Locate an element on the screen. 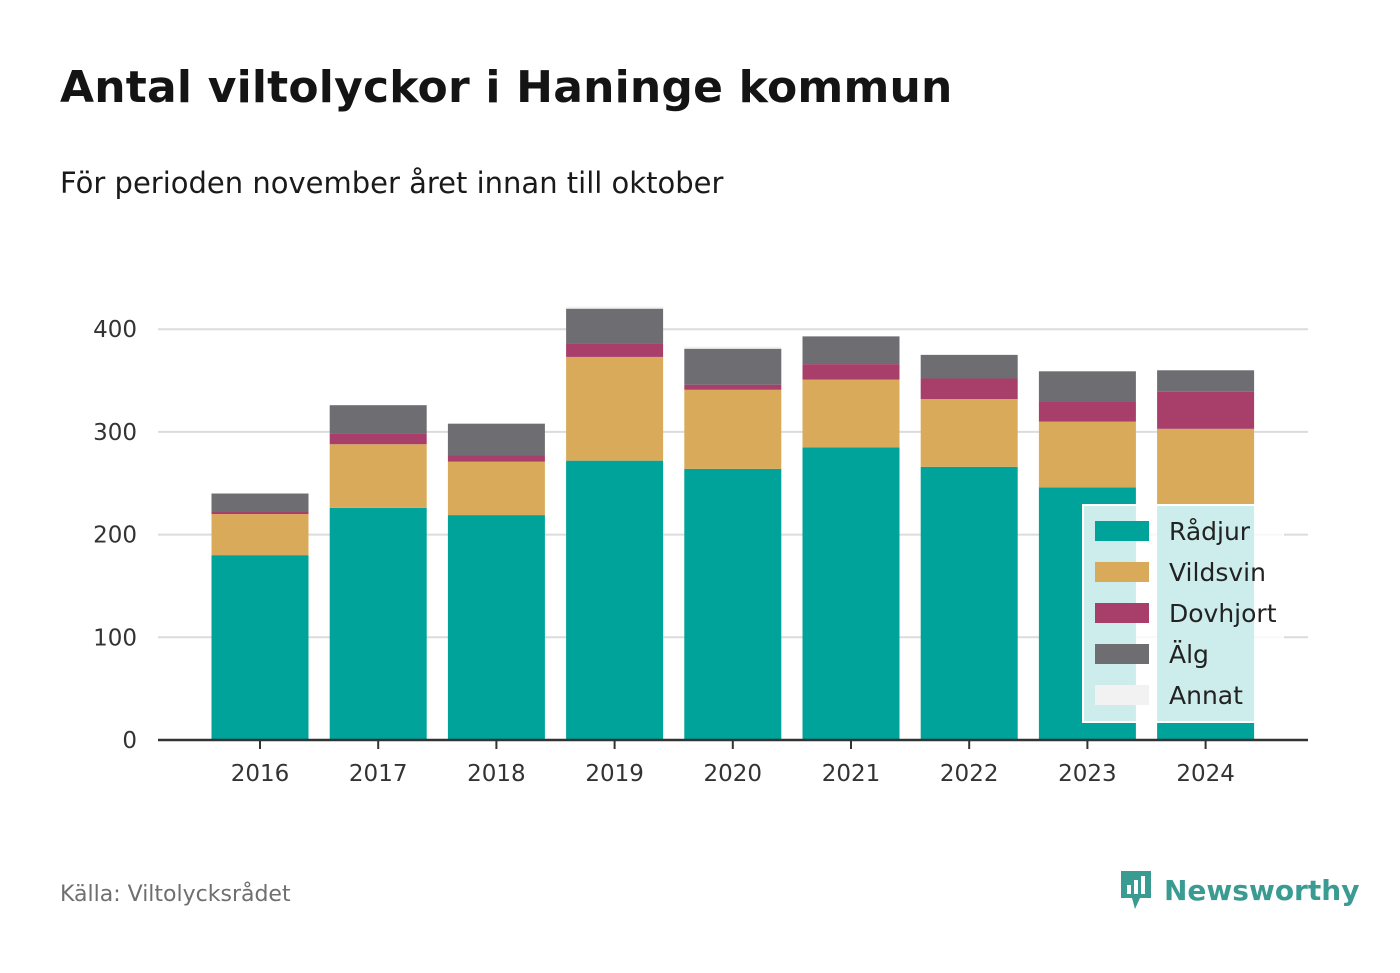 This screenshot has width=1400, height=973. chart-title: Antal viltolyckor i Haninge kommun is located at coordinates (506, 87).